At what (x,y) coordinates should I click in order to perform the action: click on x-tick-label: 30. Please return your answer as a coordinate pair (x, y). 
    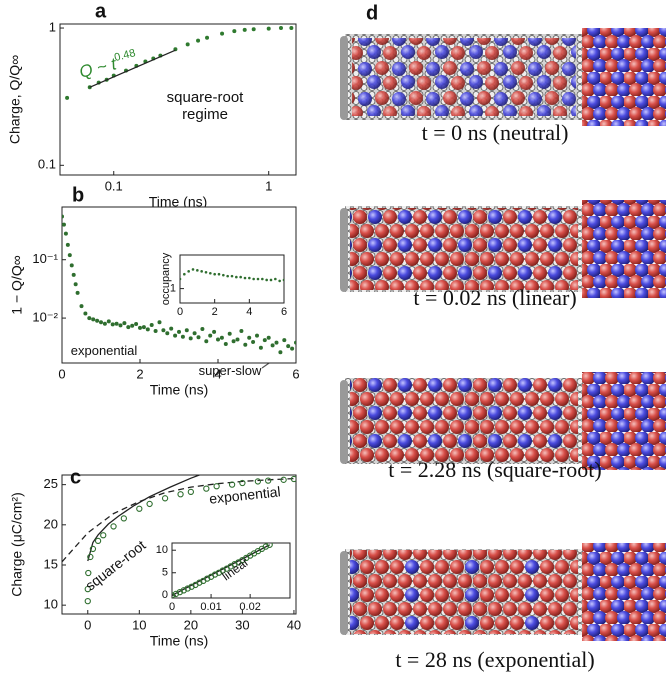
    Looking at the image, I should click on (242, 624).